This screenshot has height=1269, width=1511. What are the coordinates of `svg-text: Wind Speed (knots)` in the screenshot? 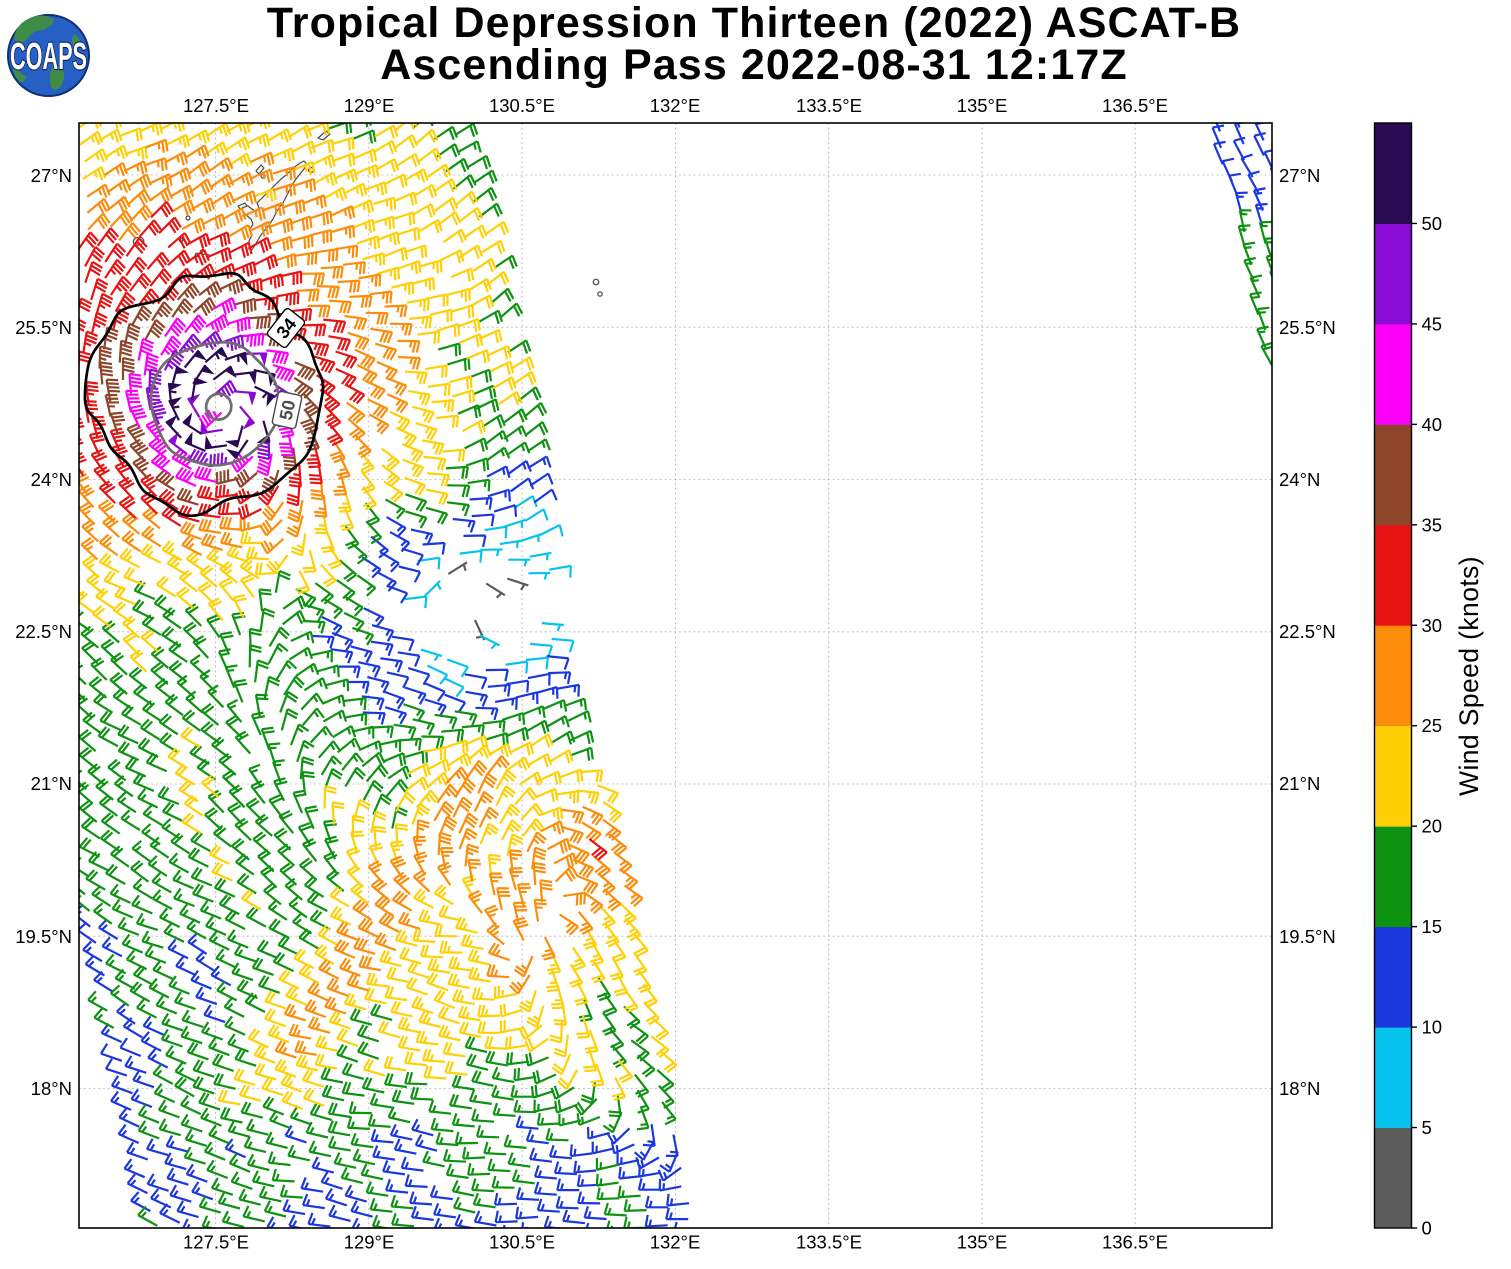 It's located at (1469, 676).